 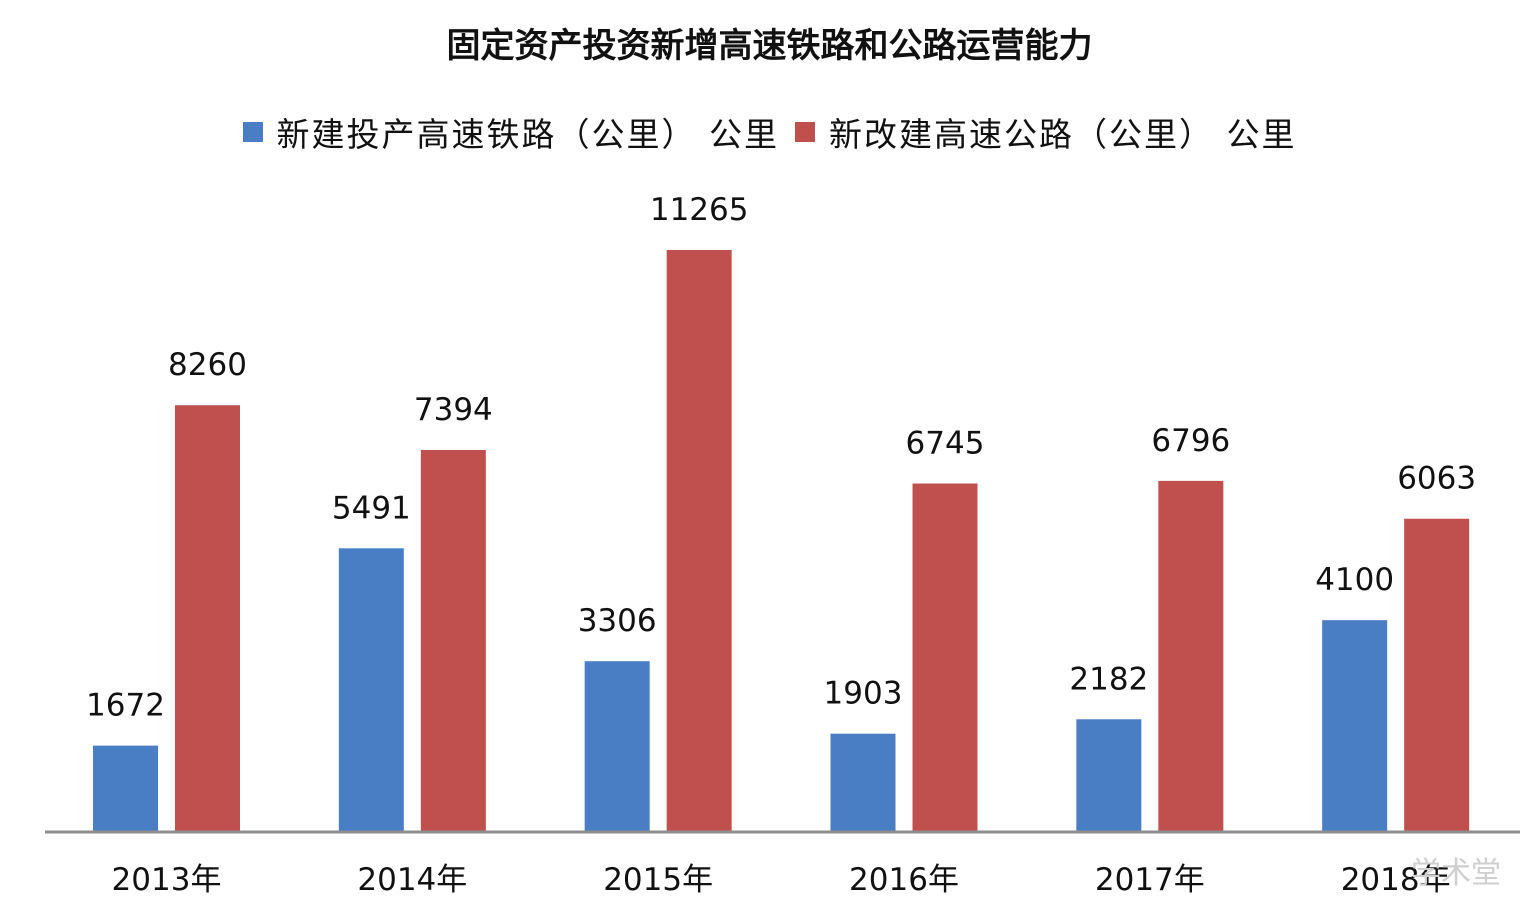 What do you see at coordinates (1063, 134) in the screenshot?
I see `legend-label-highway: 新改建高速公路（公里） 公里` at bounding box center [1063, 134].